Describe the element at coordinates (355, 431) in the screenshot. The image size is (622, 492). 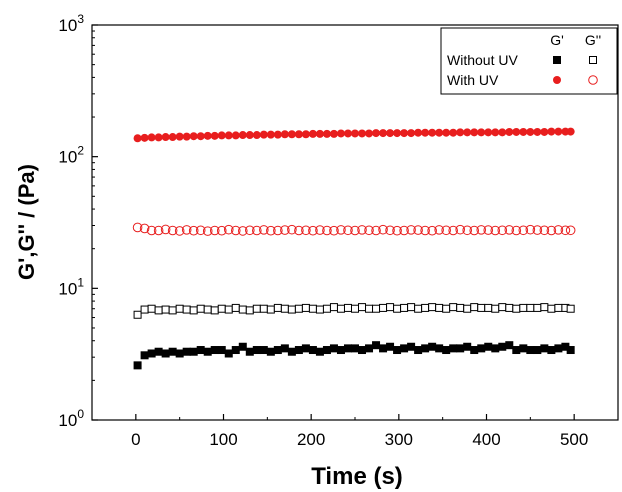
I see `x-axis: 0 100 200 300 400 500` at that location.